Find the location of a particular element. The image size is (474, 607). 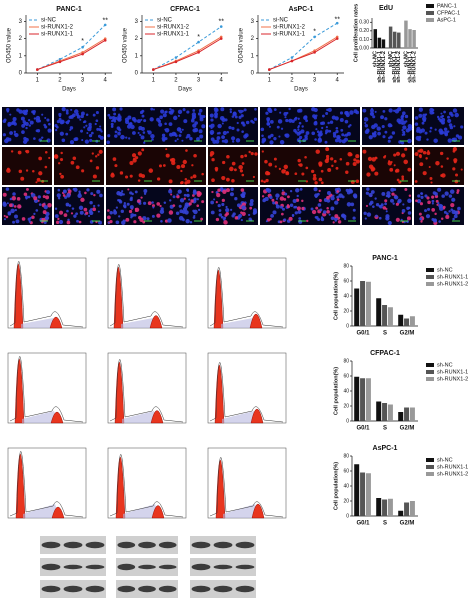

micro-image is located at coordinates (79, 126).